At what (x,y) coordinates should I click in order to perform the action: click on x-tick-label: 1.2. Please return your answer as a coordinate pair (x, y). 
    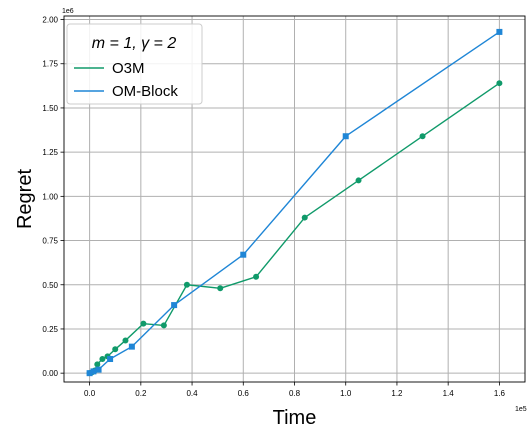
    Looking at the image, I should click on (397, 393).